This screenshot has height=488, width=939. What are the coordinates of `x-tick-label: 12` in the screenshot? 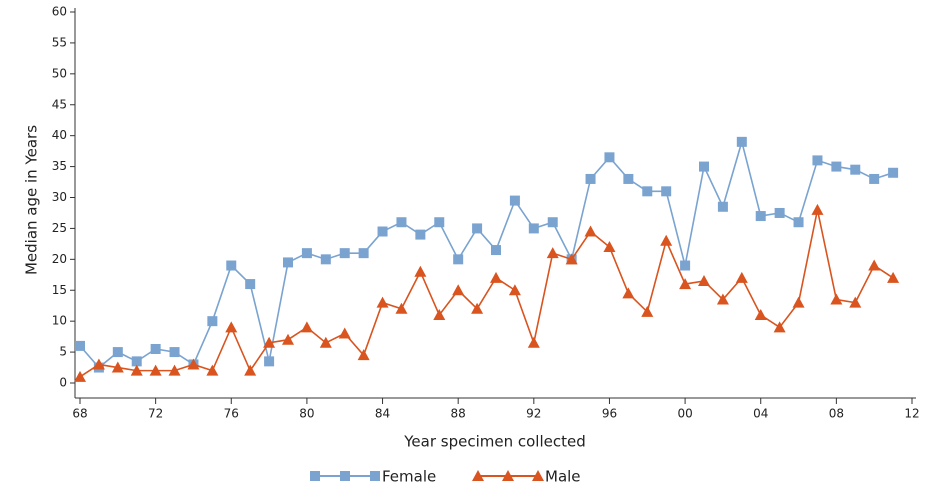 It's located at (911, 414).